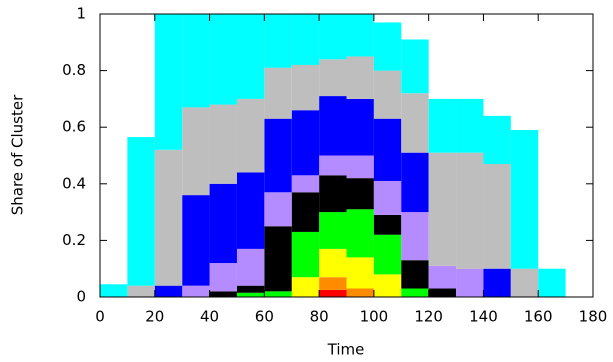 This screenshot has width=613, height=362. What do you see at coordinates (428, 317) in the screenshot?
I see `x-tick-label: 120` at bounding box center [428, 317].